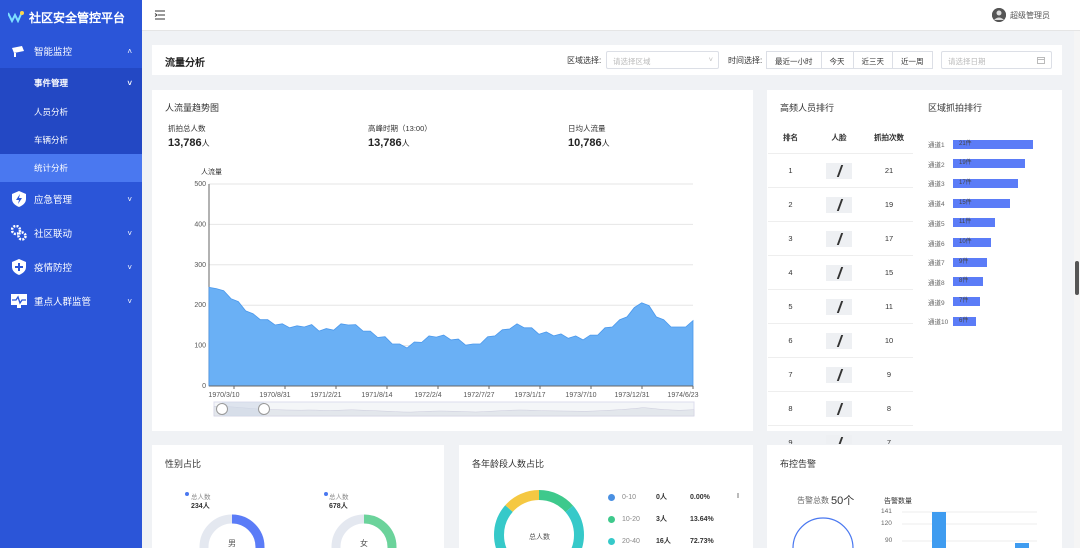 This screenshot has height=548, width=1080. I want to click on btn-week: 近一周, so click(912, 60).